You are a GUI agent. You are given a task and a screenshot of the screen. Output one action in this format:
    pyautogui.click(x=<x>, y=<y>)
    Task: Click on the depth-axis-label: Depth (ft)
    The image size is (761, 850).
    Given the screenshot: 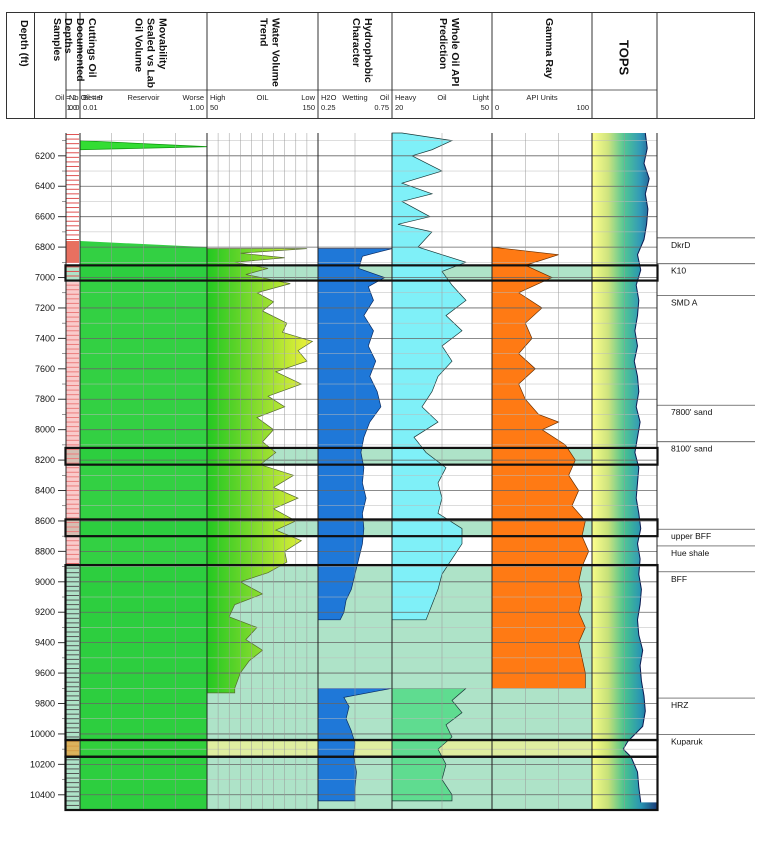 What is the action you would take?
    pyautogui.click(x=24, y=43)
    